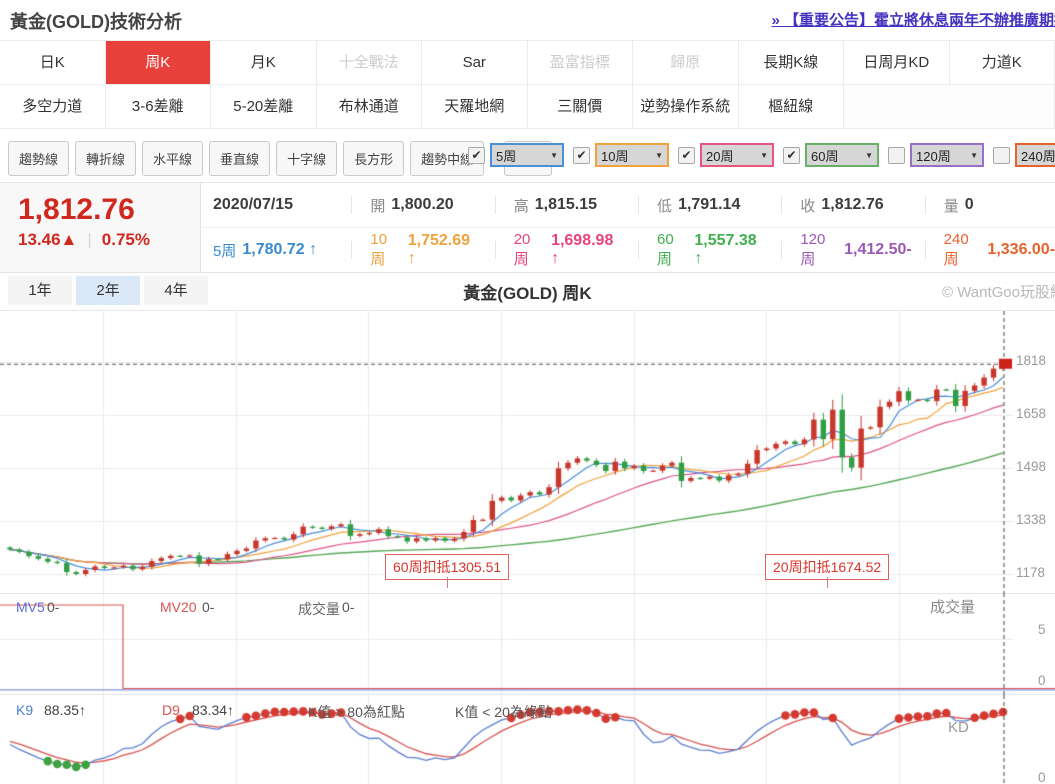 Image resolution: width=1055 pixels, height=784 pixels. Describe the element at coordinates (686, 107) in the screenshot. I see `tab-逆勢操作系統: 逆勢操作系統` at that location.